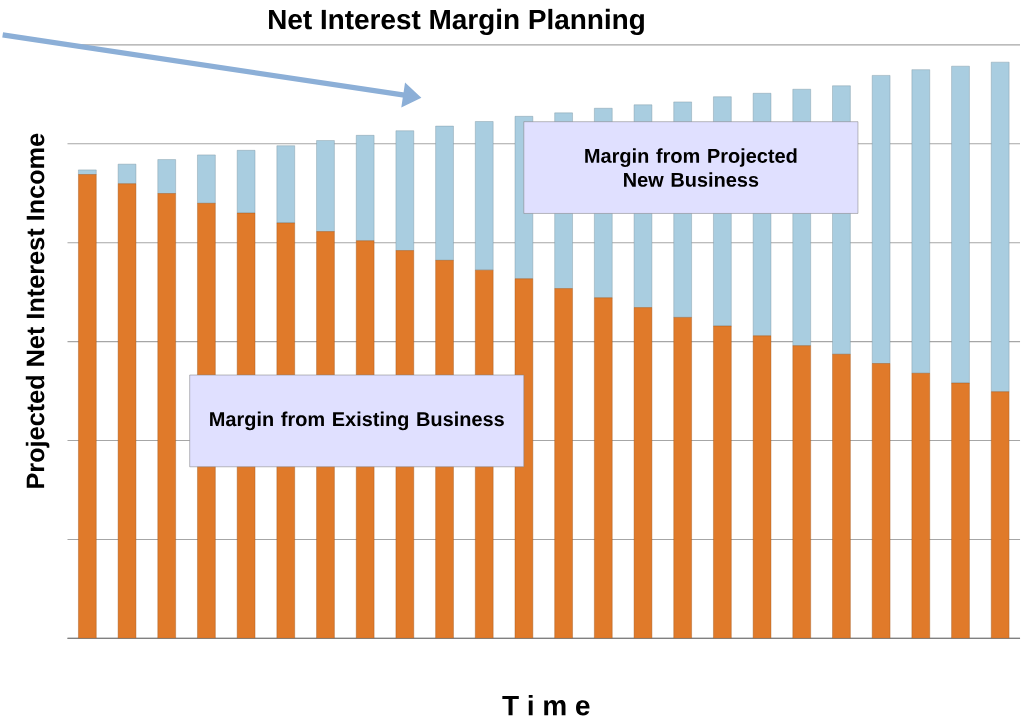 Image resolution: width=1027 pixels, height=723 pixels. What do you see at coordinates (456, 21) in the screenshot?
I see `chart-title: Net Interest Margin Planning` at bounding box center [456, 21].